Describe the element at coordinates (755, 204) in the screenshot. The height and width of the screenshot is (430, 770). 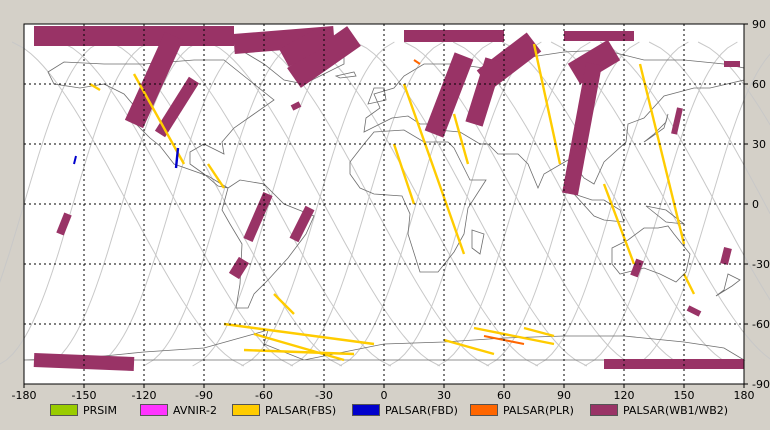
I see `y-tick-label: 0` at that location.